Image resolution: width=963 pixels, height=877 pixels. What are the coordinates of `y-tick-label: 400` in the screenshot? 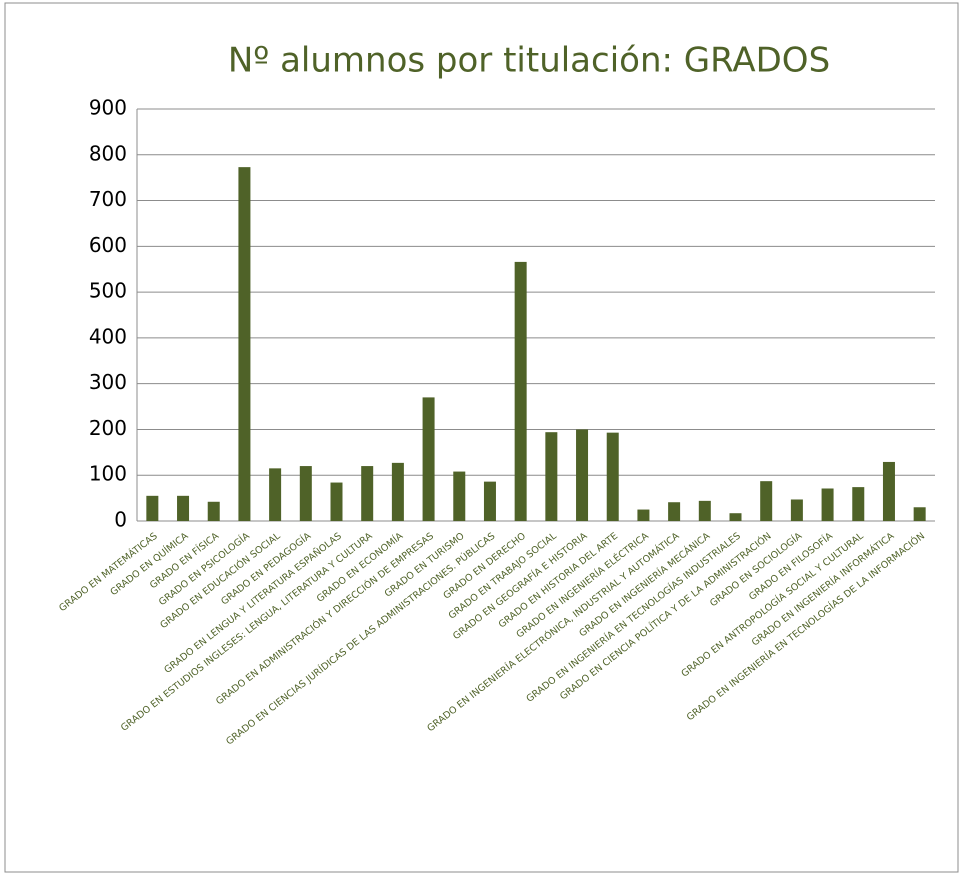 It's located at (108, 336).